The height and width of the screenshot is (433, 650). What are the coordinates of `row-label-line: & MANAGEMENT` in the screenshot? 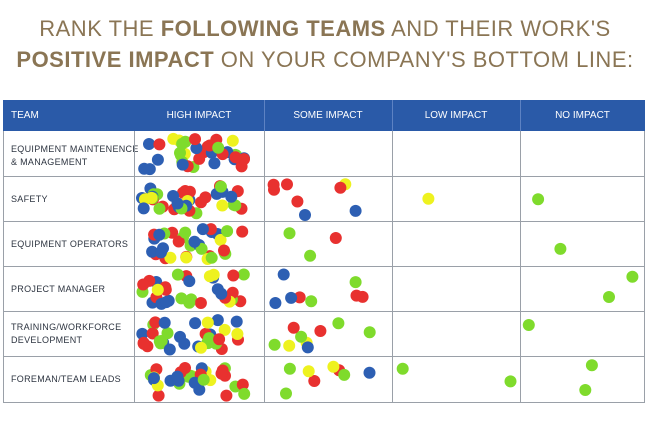 It's located at (49, 162).